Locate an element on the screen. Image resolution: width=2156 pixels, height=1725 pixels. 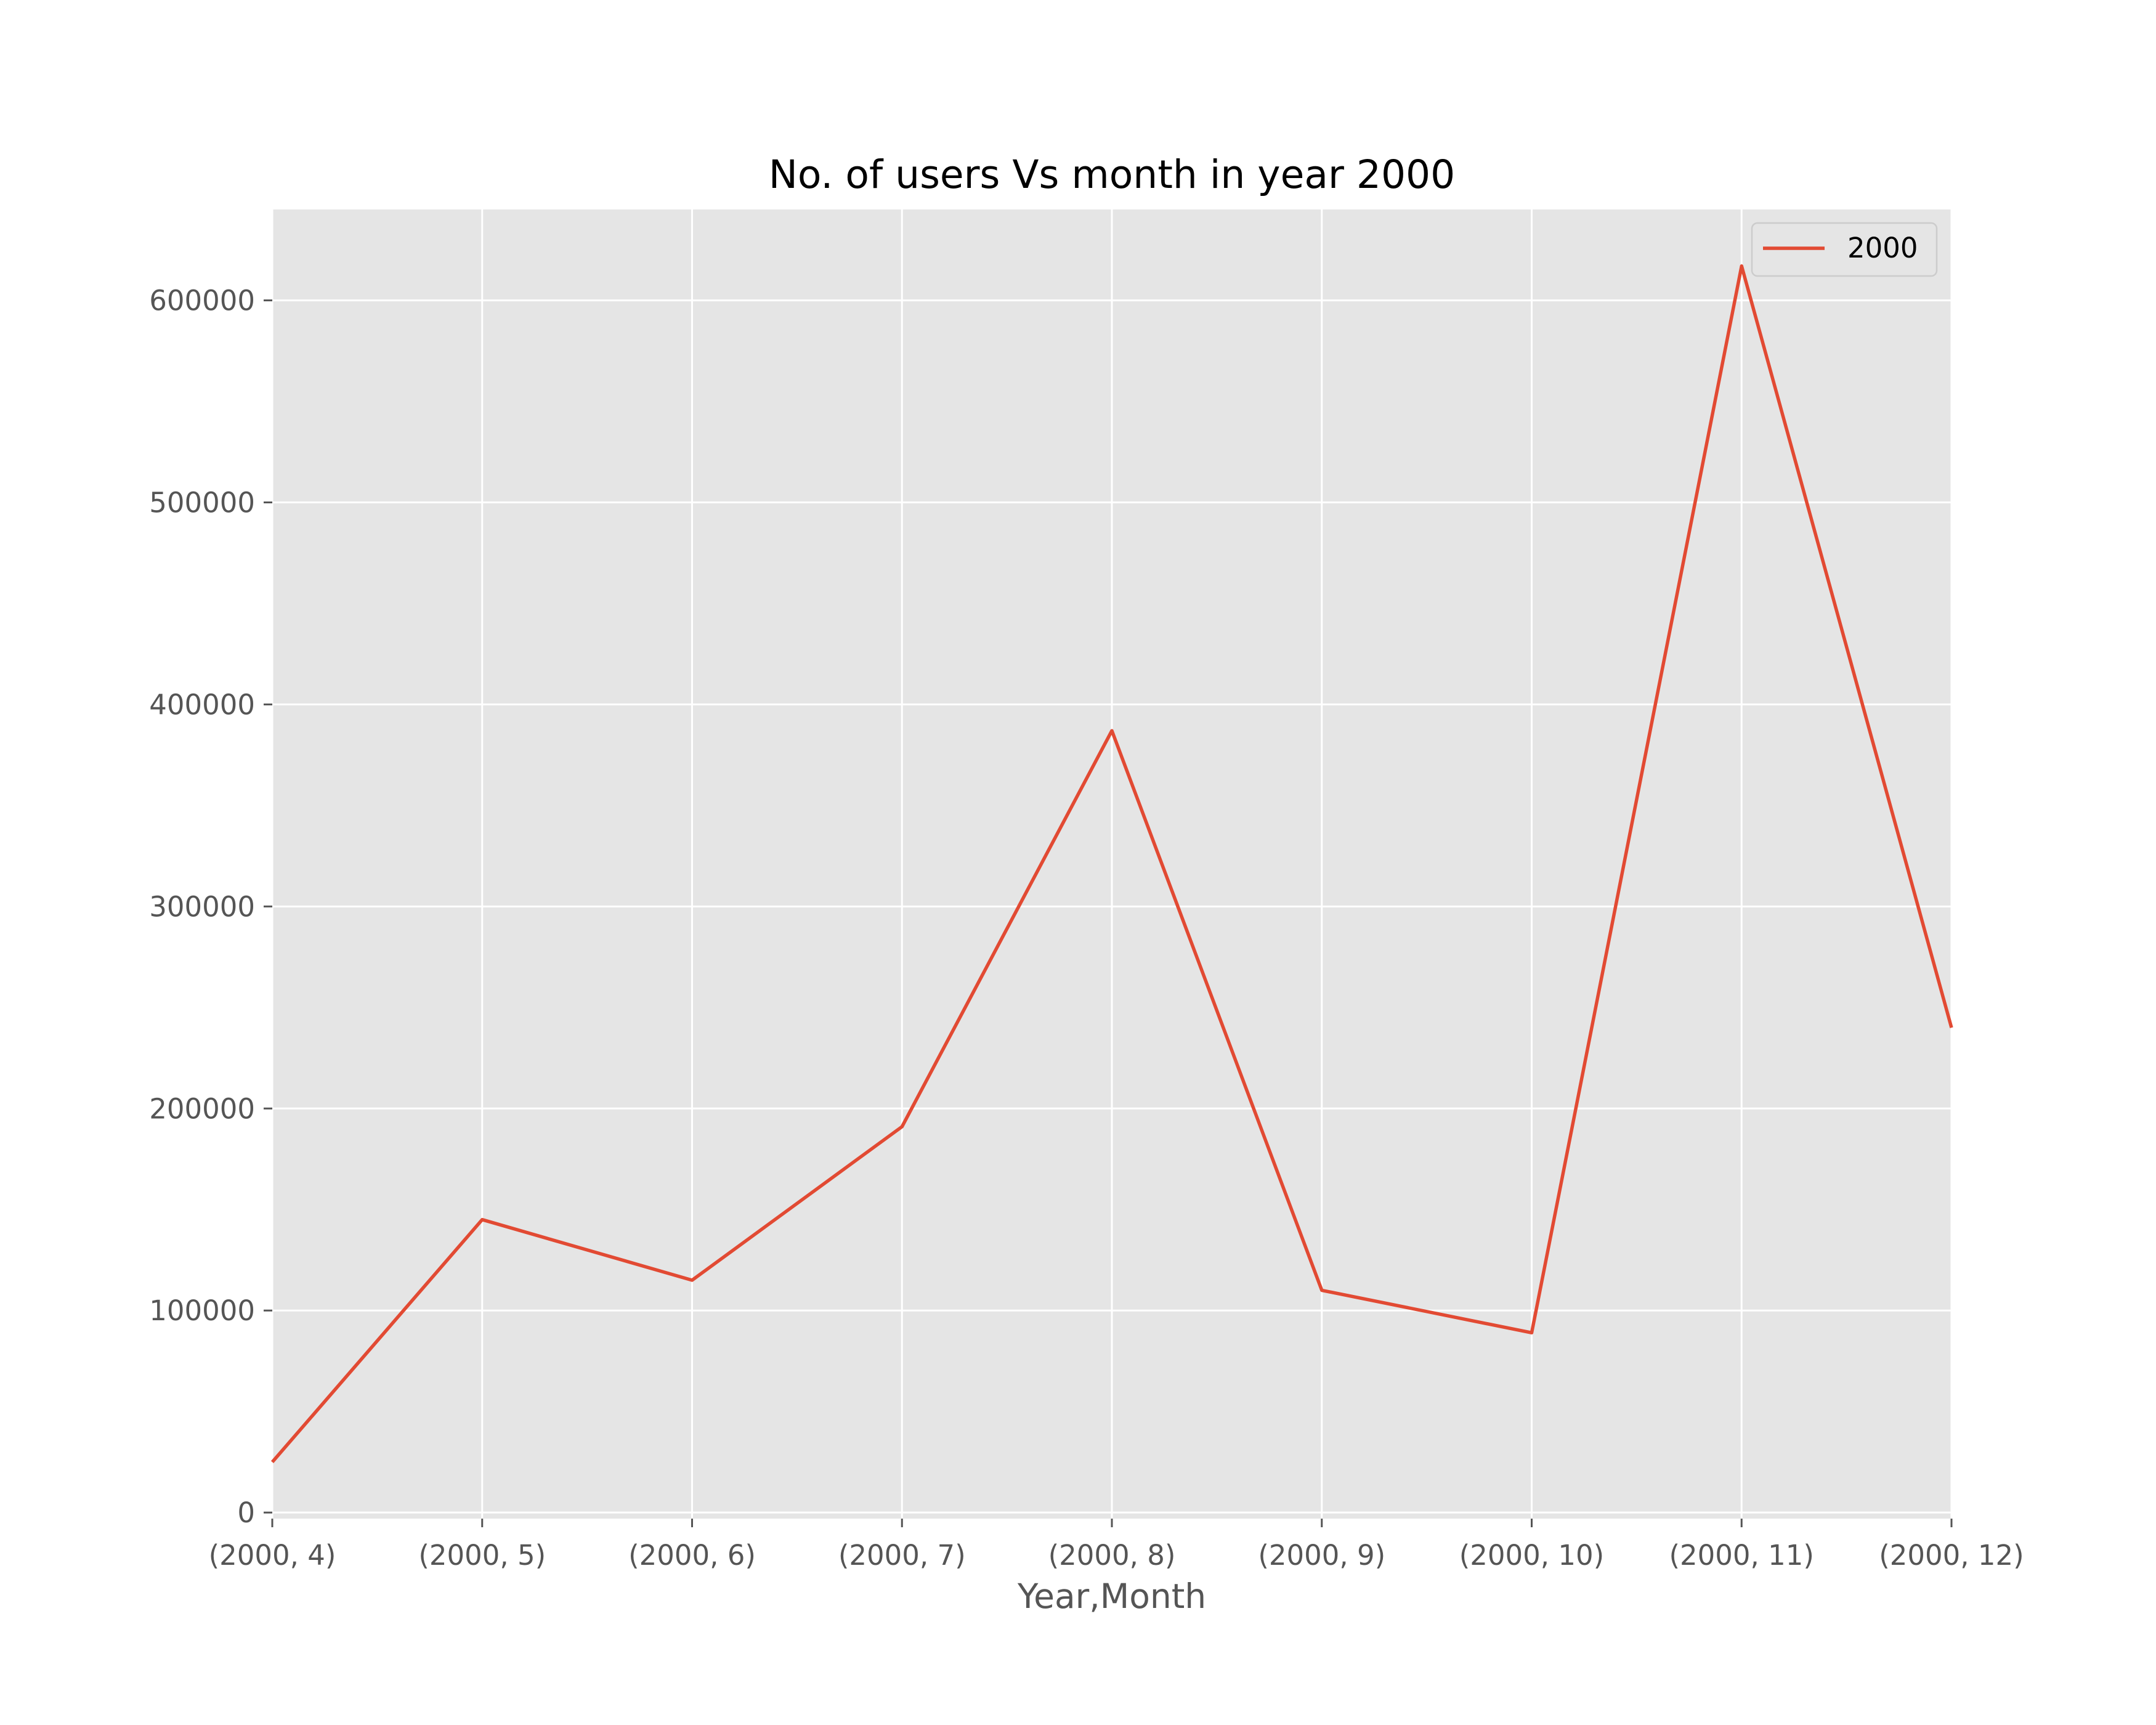
y-tick-label: 400000 is located at coordinates (202, 704).